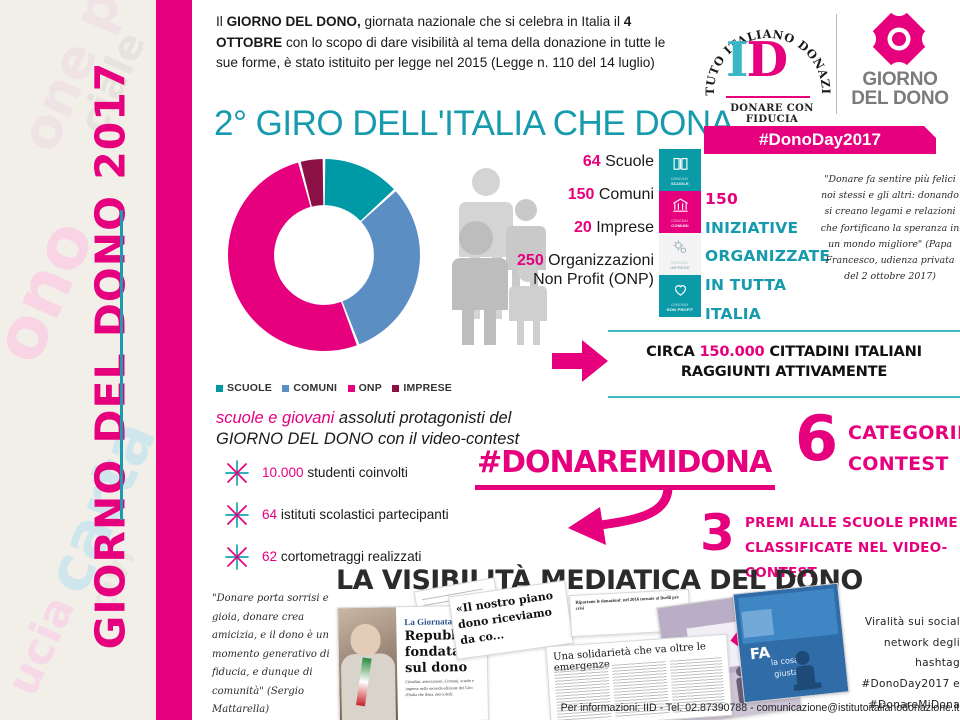 The image size is (960, 720). I want to click on stat-label: Organizzazioni, so click(598, 260).